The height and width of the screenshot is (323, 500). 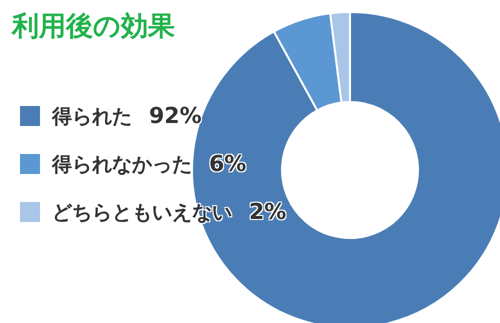 What do you see at coordinates (122, 164) in the screenshot?
I see `legend-label: 得られなかった` at bounding box center [122, 164].